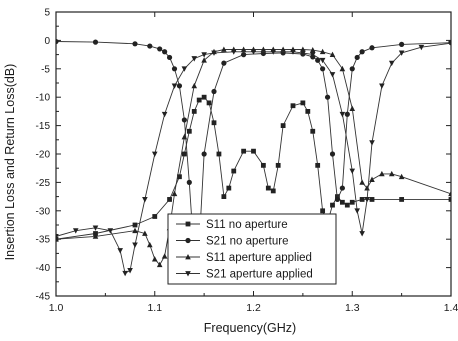  Describe the element at coordinates (247, 225) in the screenshot. I see `legend-label: S11 no aperture` at that location.